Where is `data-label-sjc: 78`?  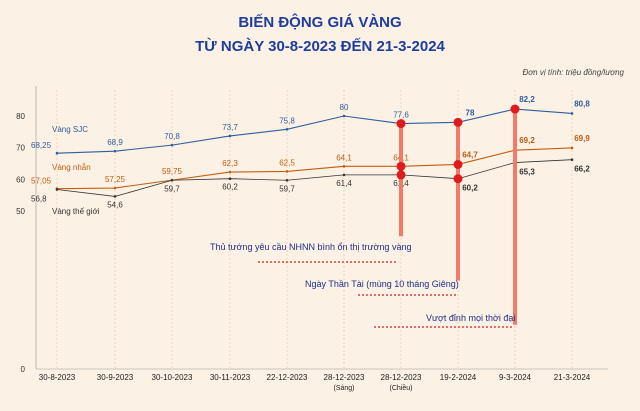
data-label-sjc: 78 is located at coordinates (470, 112).